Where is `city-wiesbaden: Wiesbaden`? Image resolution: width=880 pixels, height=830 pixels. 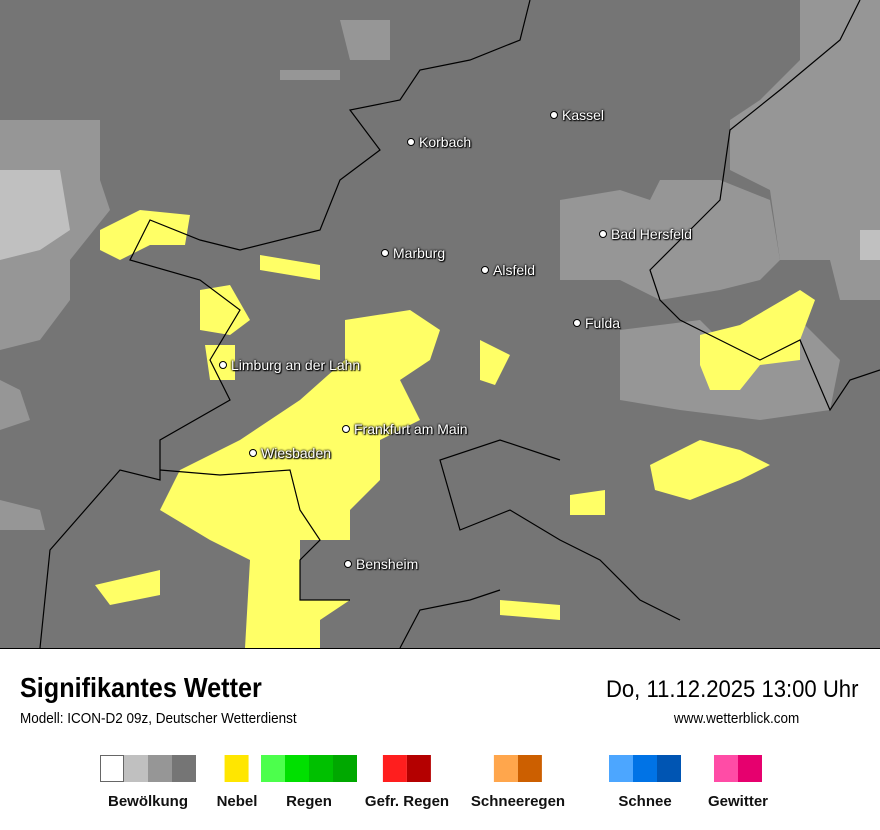 city-wiesbaden: Wiesbaden is located at coordinates (290, 453).